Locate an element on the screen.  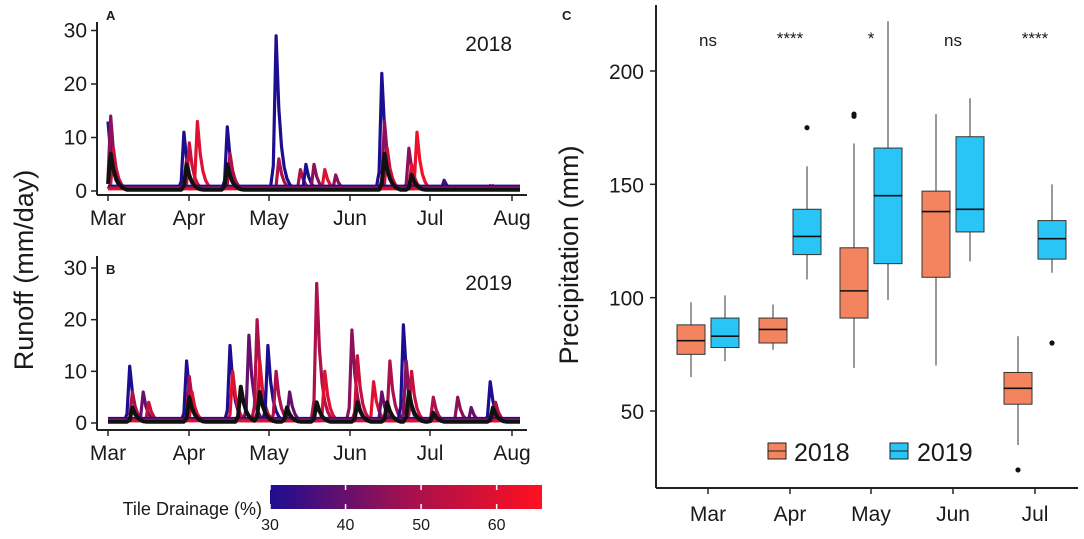
boxplot-jun-2018 is located at coordinates (936, 240).